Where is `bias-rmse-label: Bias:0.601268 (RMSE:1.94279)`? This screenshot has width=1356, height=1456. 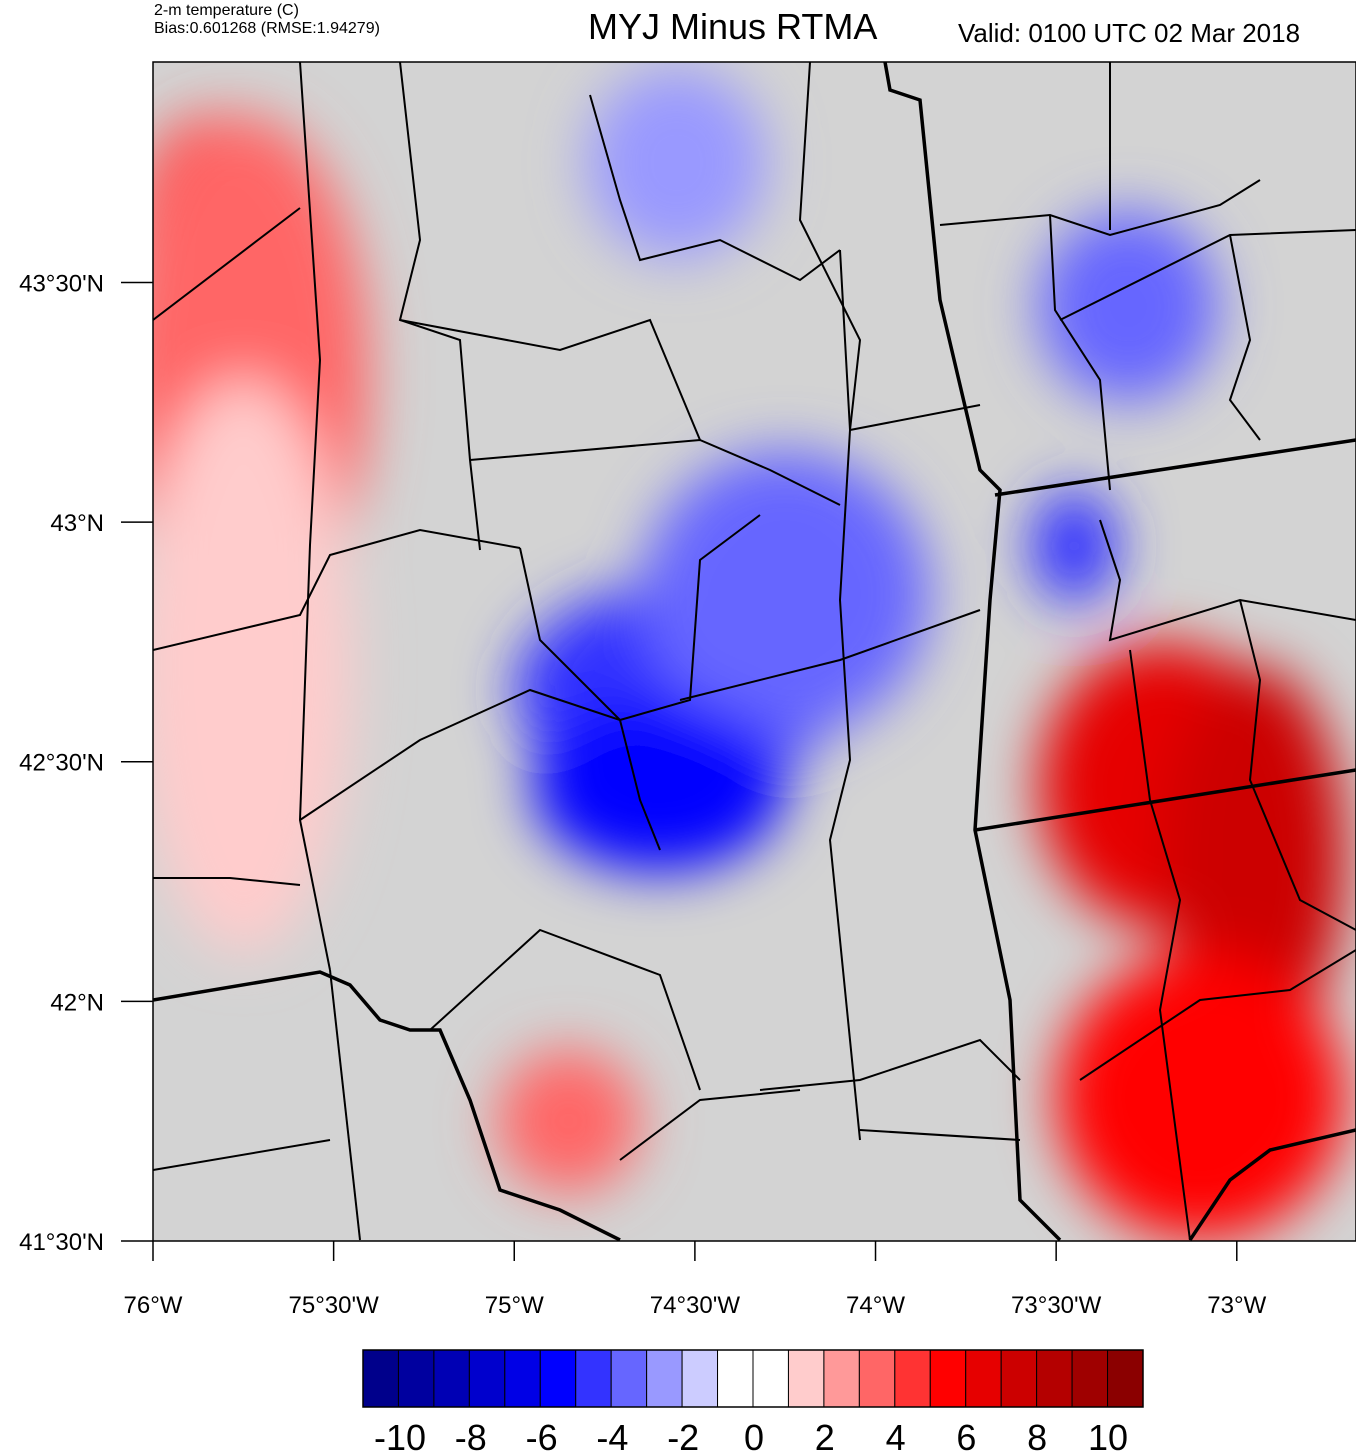 bias-rmse-label: Bias:0.601268 (RMSE:1.94279) is located at coordinates (267, 28).